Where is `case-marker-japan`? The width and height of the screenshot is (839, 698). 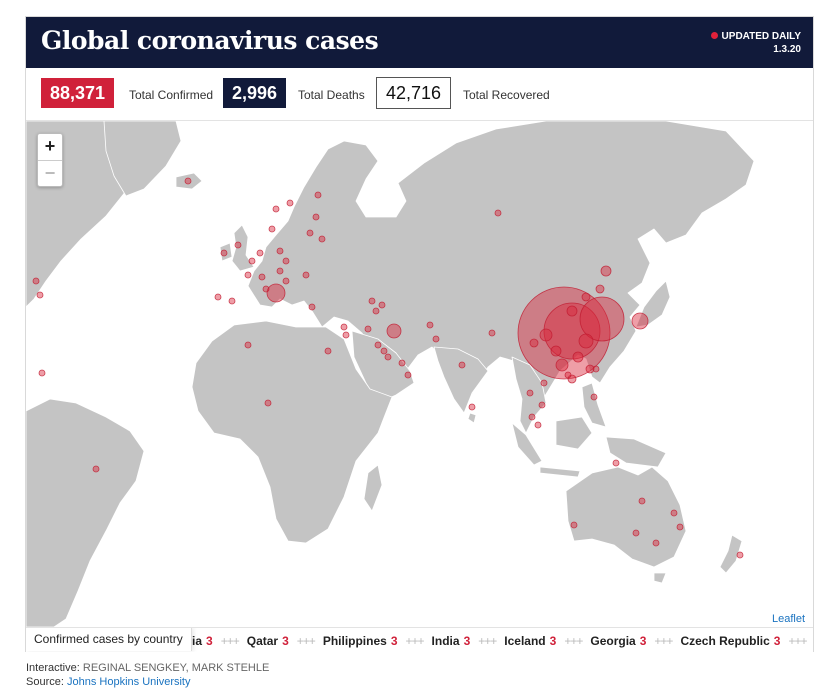
case-marker-japan is located at coordinates (640, 321).